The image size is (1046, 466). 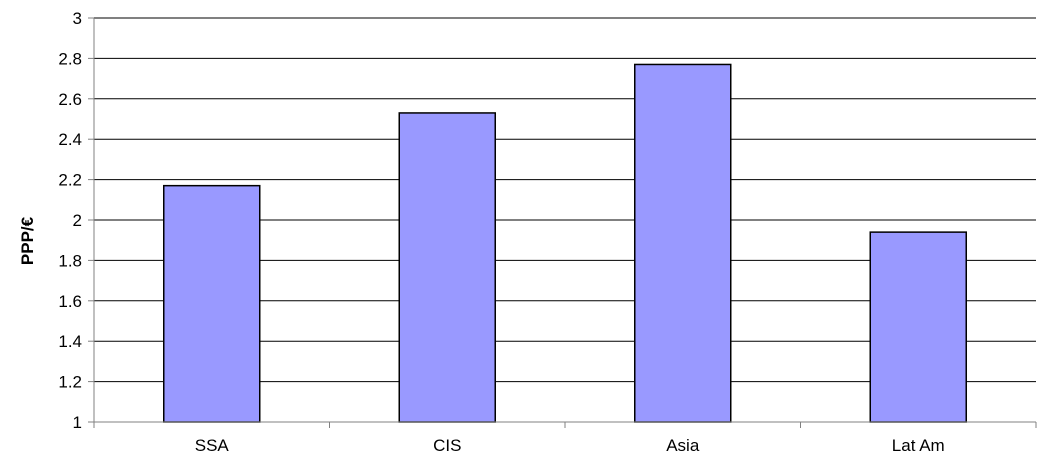 What do you see at coordinates (212, 303) in the screenshot?
I see `bar-ssa` at bounding box center [212, 303].